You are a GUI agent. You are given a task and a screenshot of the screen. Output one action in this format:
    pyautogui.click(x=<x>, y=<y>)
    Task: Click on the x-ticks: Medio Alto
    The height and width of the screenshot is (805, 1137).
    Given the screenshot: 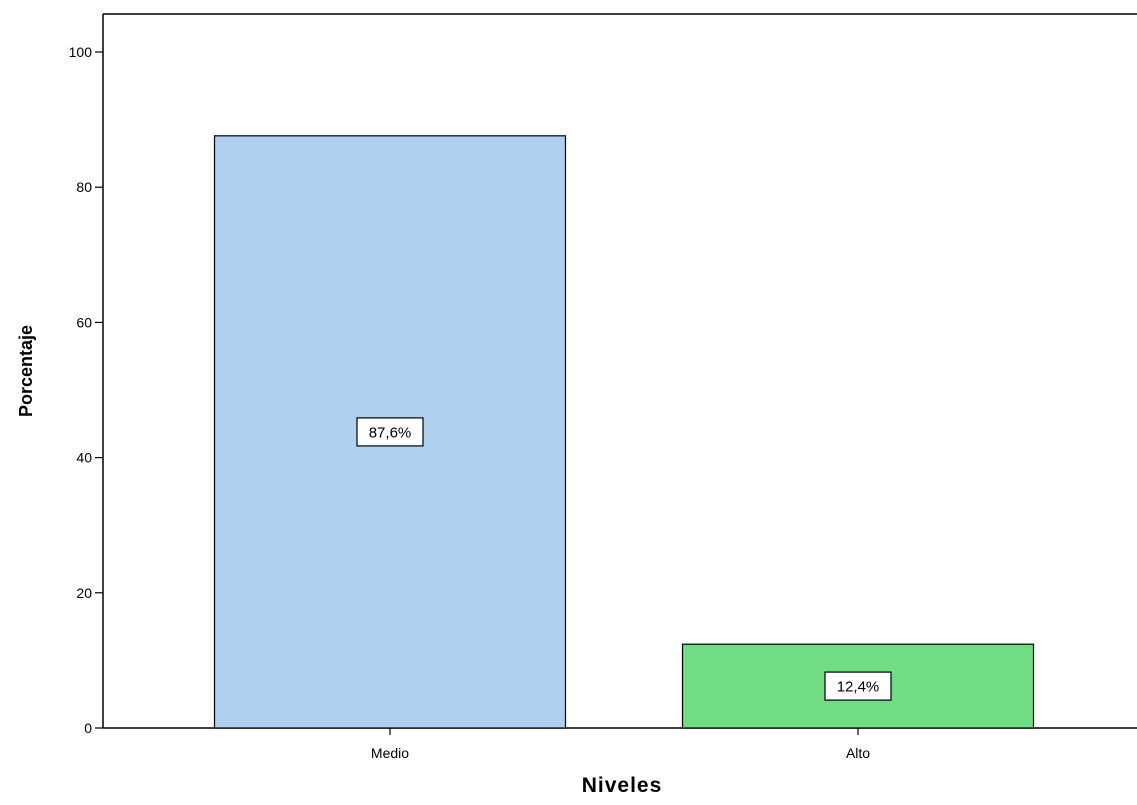 What is the action you would take?
    pyautogui.click(x=620, y=744)
    